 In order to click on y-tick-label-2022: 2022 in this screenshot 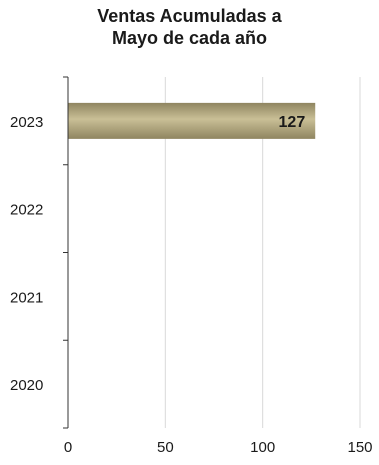, I will do `click(26, 210)`.